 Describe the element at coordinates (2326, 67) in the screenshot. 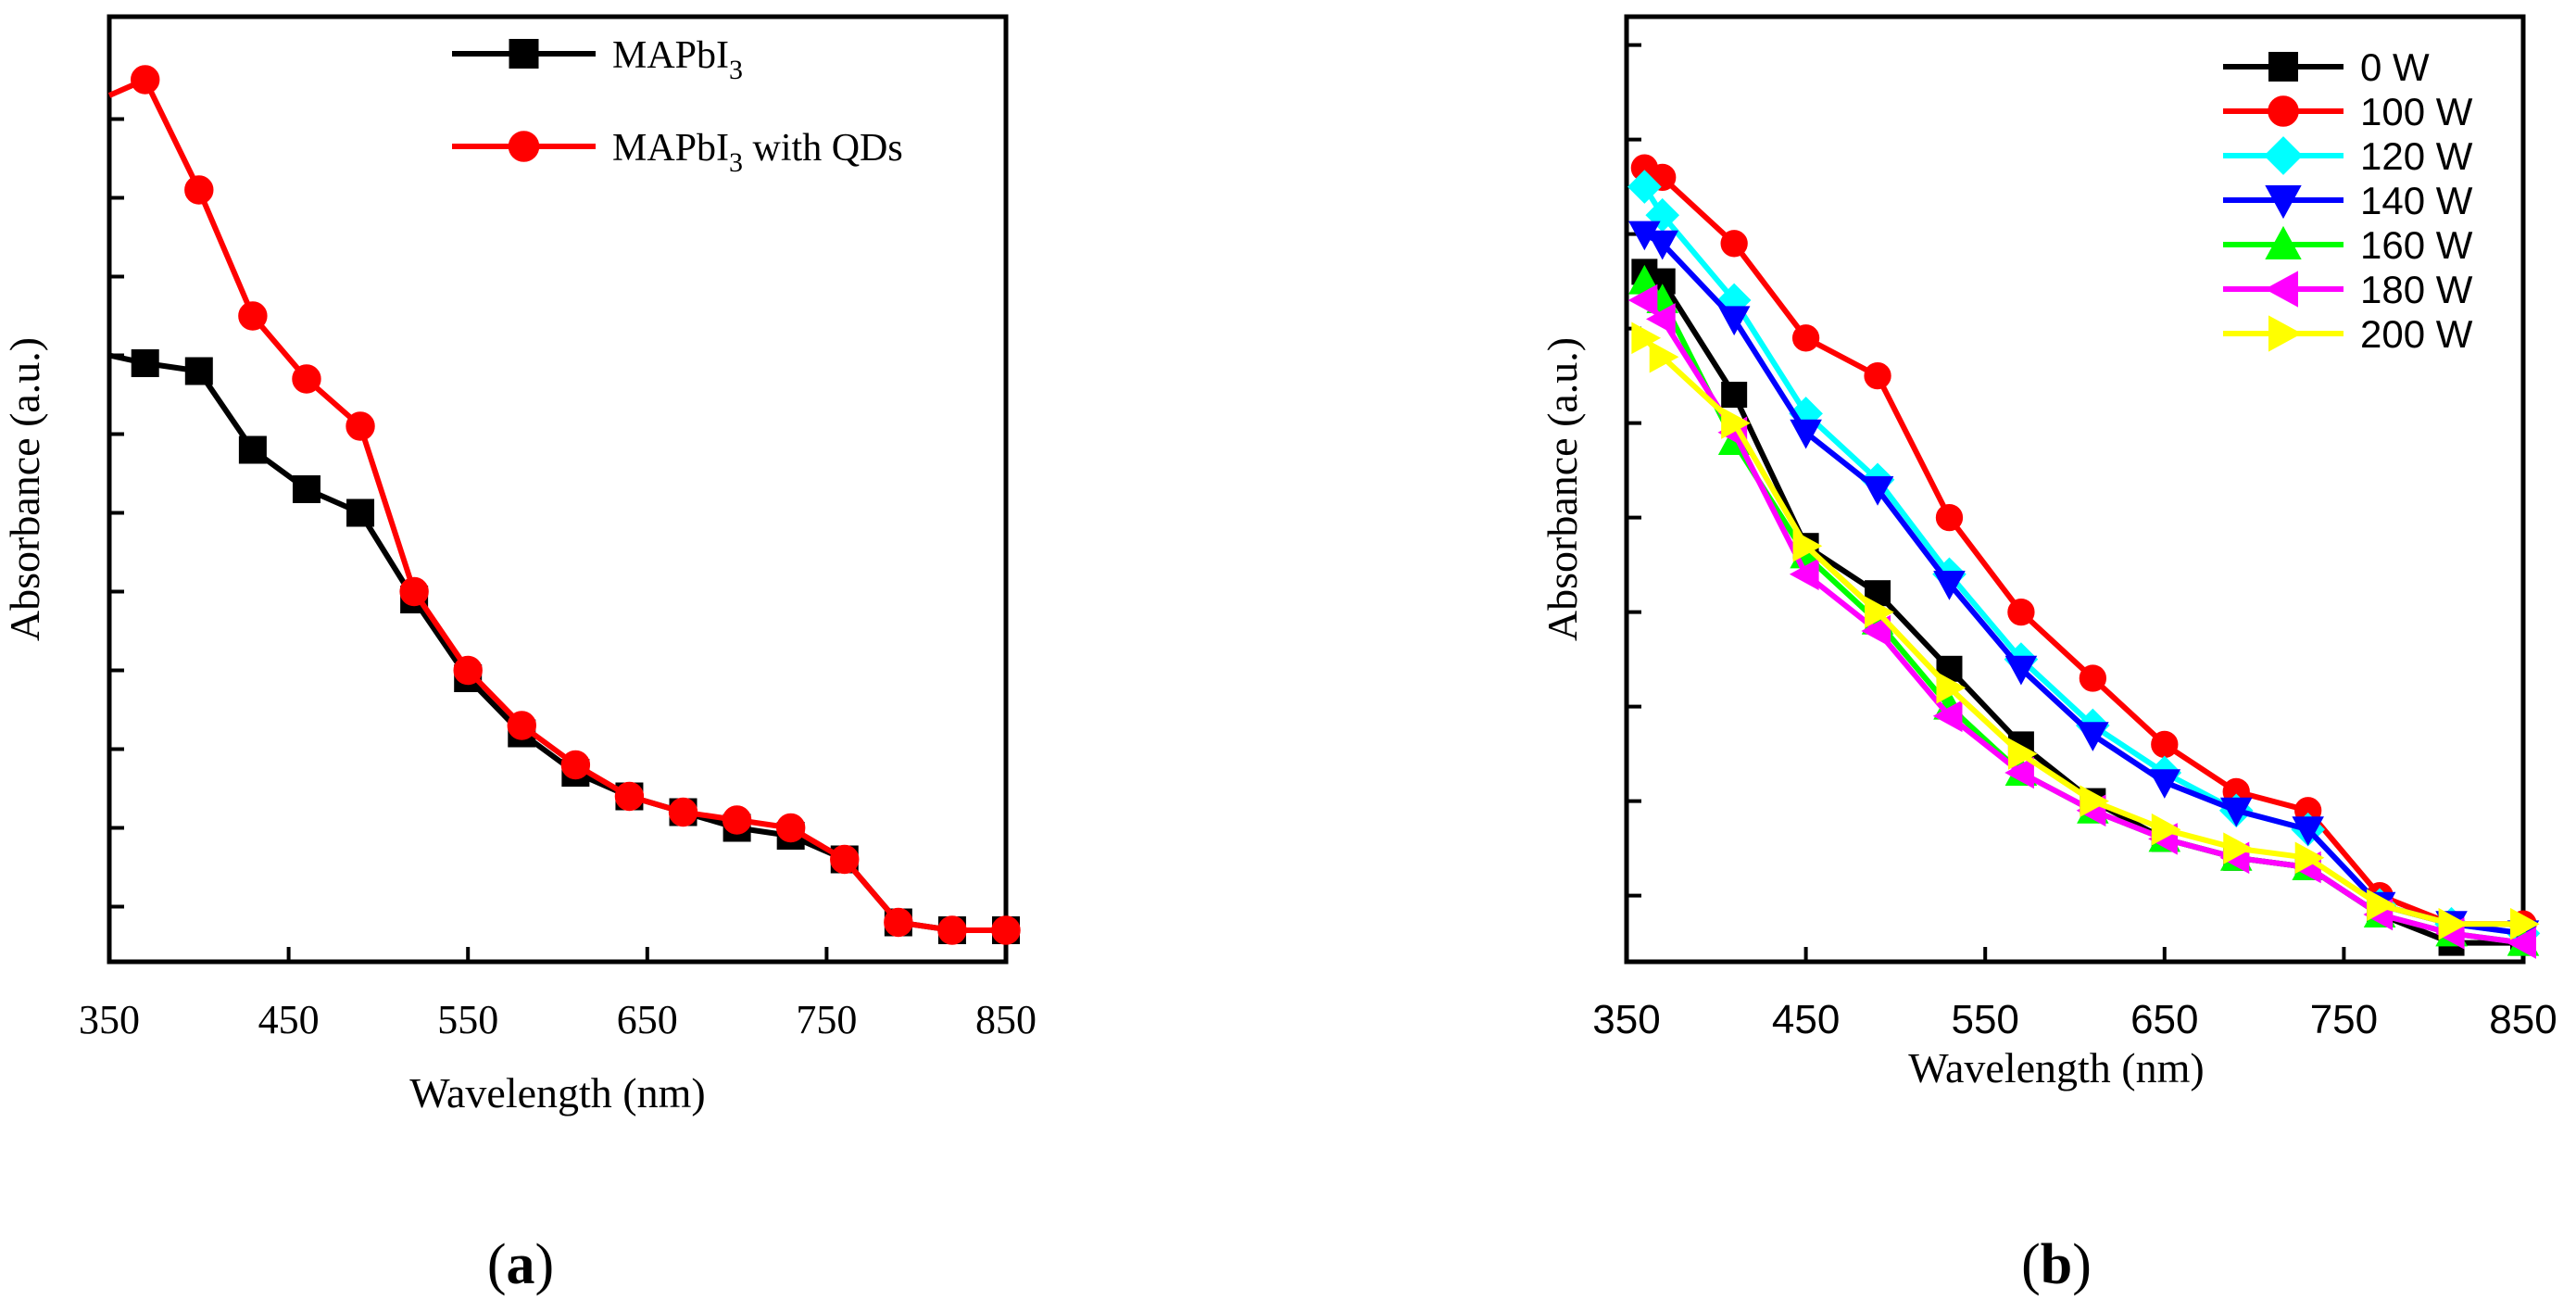

I see `b-legend-entry: 0 W` at that location.